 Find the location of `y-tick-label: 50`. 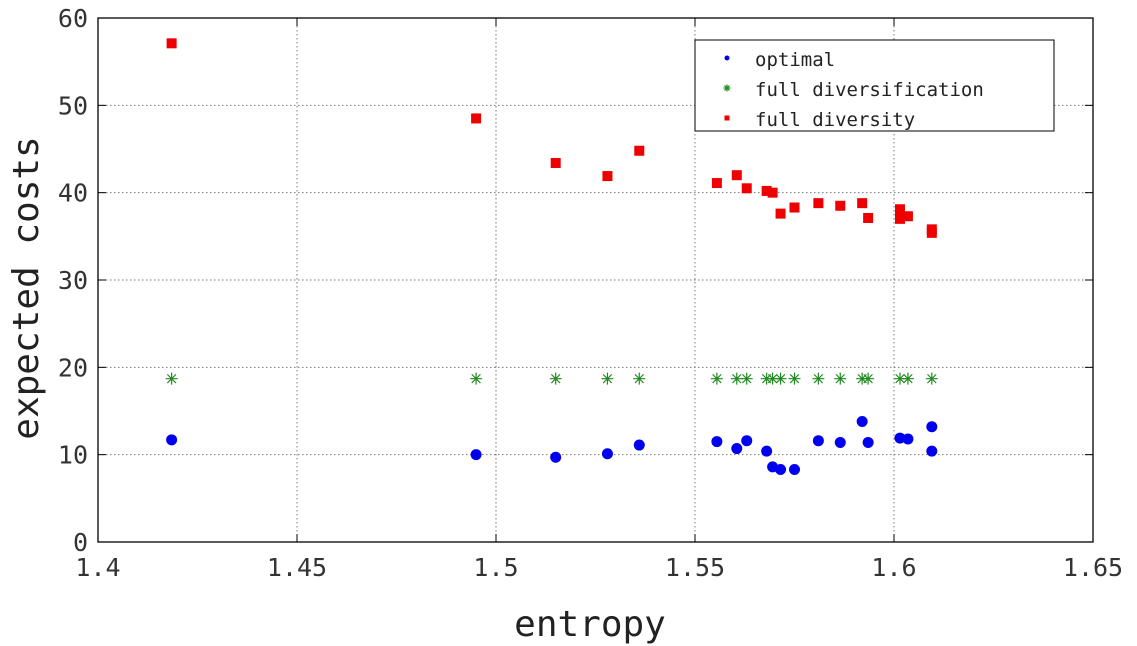

y-tick-label: 50 is located at coordinates (73, 105).